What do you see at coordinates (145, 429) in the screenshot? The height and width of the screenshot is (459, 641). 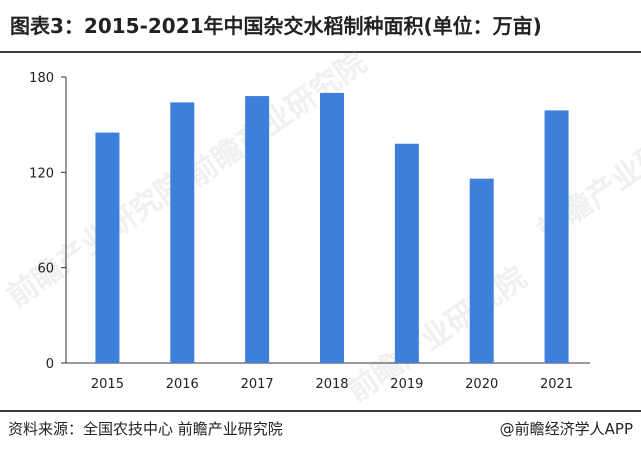 I see `source-note: 资料来源：全国农技中心 前瞻产业研究院` at bounding box center [145, 429].